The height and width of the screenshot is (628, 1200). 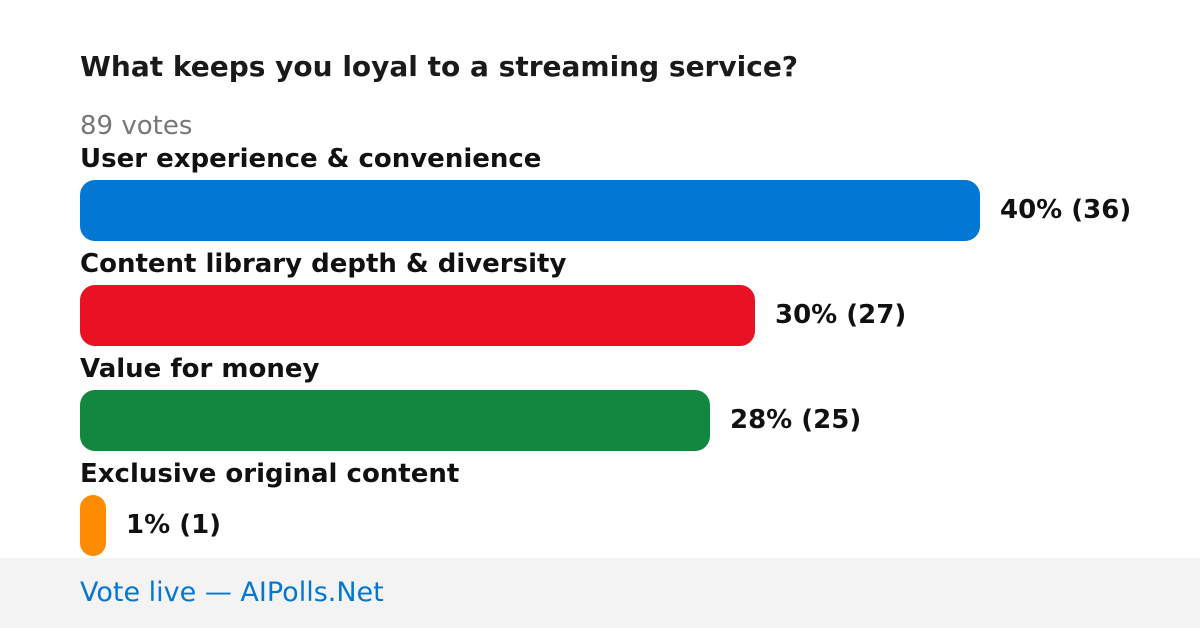 What do you see at coordinates (136, 126) in the screenshot?
I see `vote-count: 89 votes` at bounding box center [136, 126].